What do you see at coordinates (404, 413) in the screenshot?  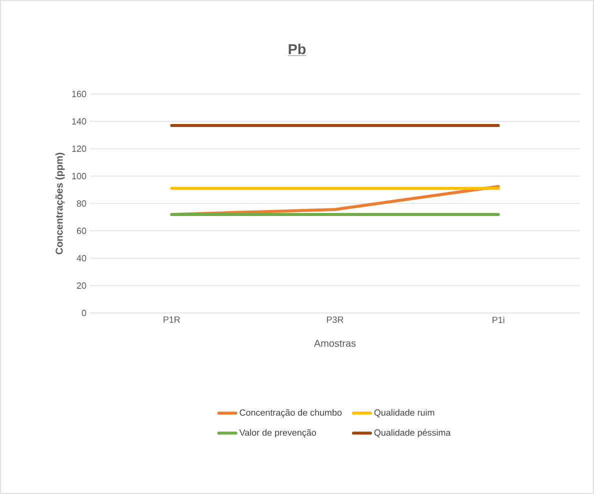 I see `legend-label: Qualidade ruim` at bounding box center [404, 413].